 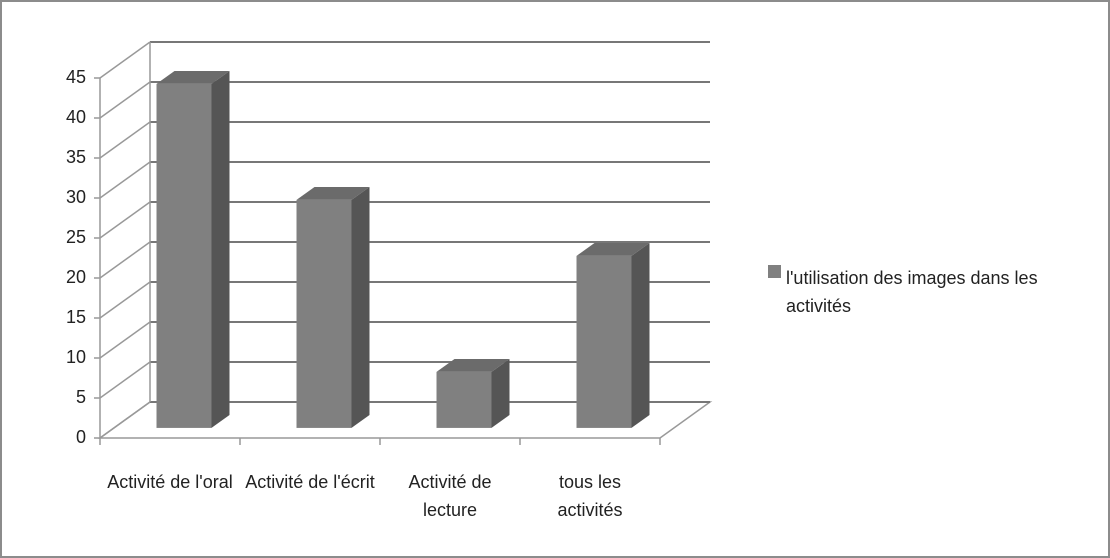 I want to click on y-tick-label: 40, so click(x=76, y=117).